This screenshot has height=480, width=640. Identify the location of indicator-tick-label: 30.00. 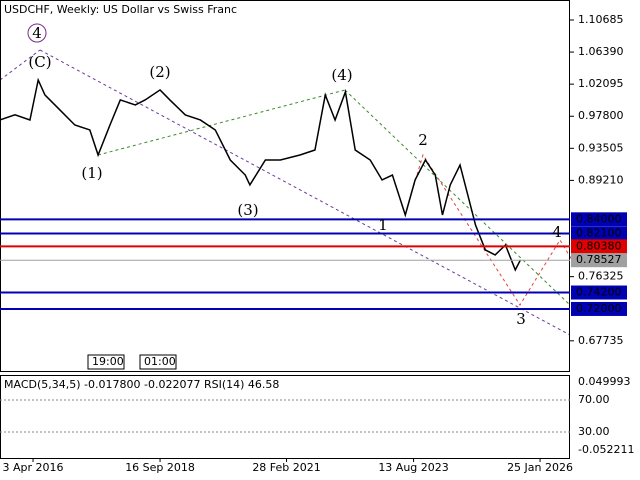
(594, 431).